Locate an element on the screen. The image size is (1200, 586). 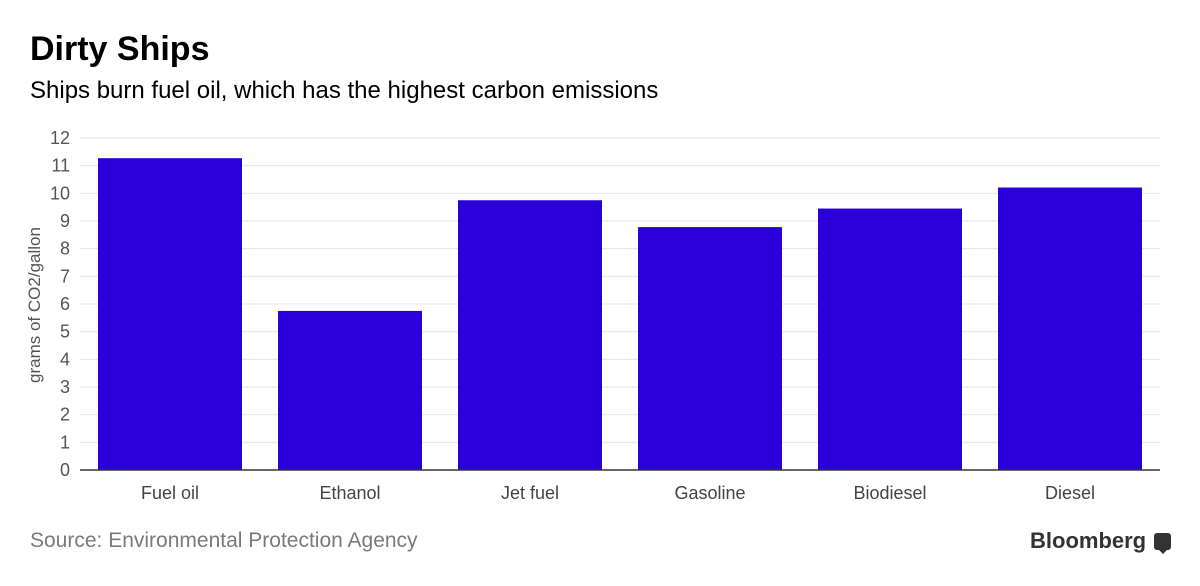
bar-jet-fuel is located at coordinates (530, 335).